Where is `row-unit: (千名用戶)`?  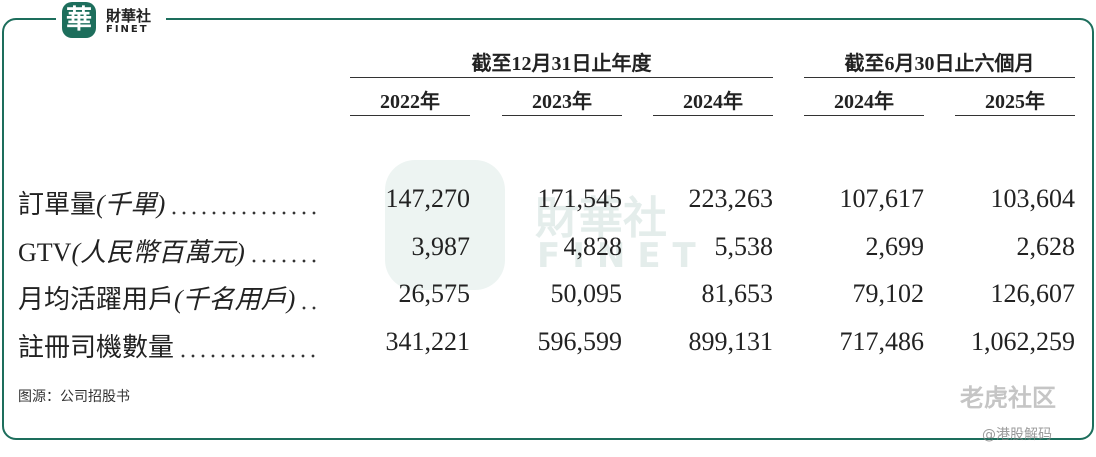
row-unit: (千名用戶) is located at coordinates (235, 299).